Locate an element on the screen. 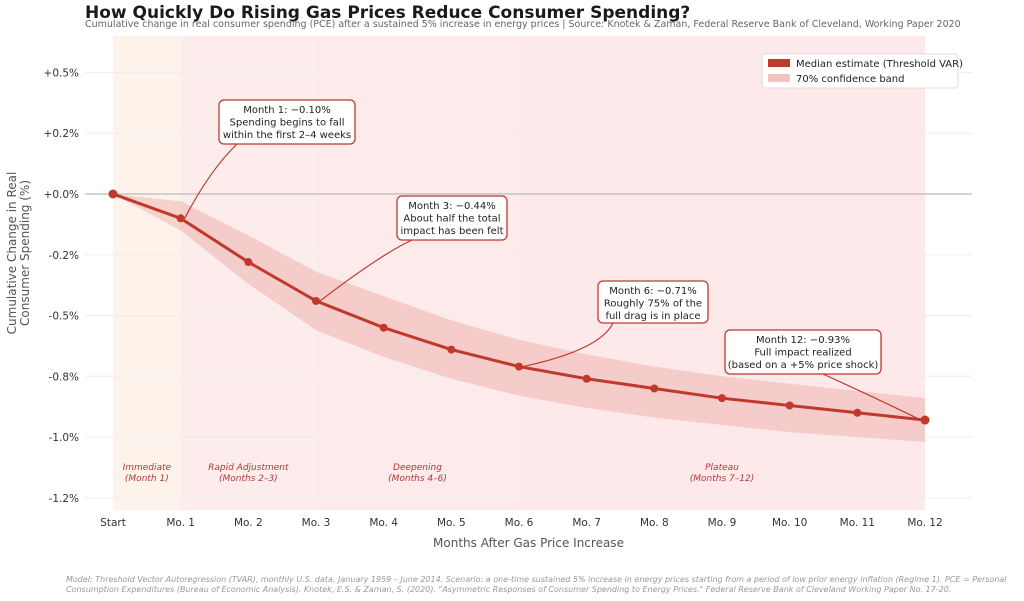  x-axis-label: Months After Gas Price Increase is located at coordinates (528, 543).